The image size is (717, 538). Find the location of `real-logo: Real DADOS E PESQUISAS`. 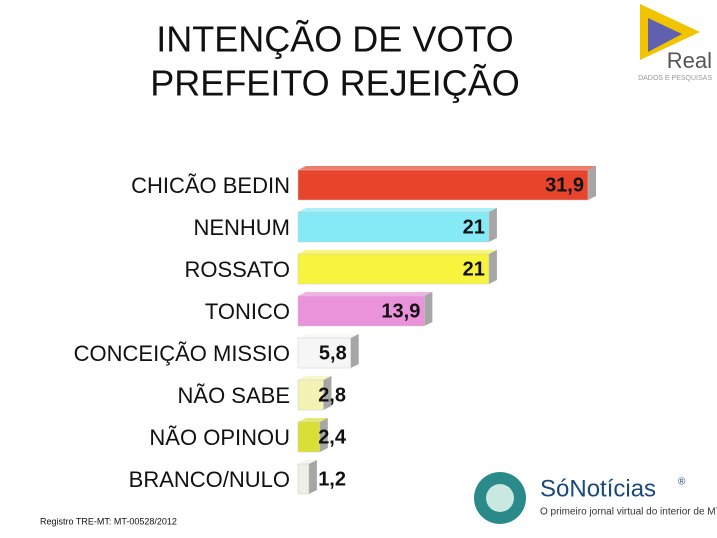

real-logo: Real DADOS E PESQUISAS is located at coordinates (675, 43).